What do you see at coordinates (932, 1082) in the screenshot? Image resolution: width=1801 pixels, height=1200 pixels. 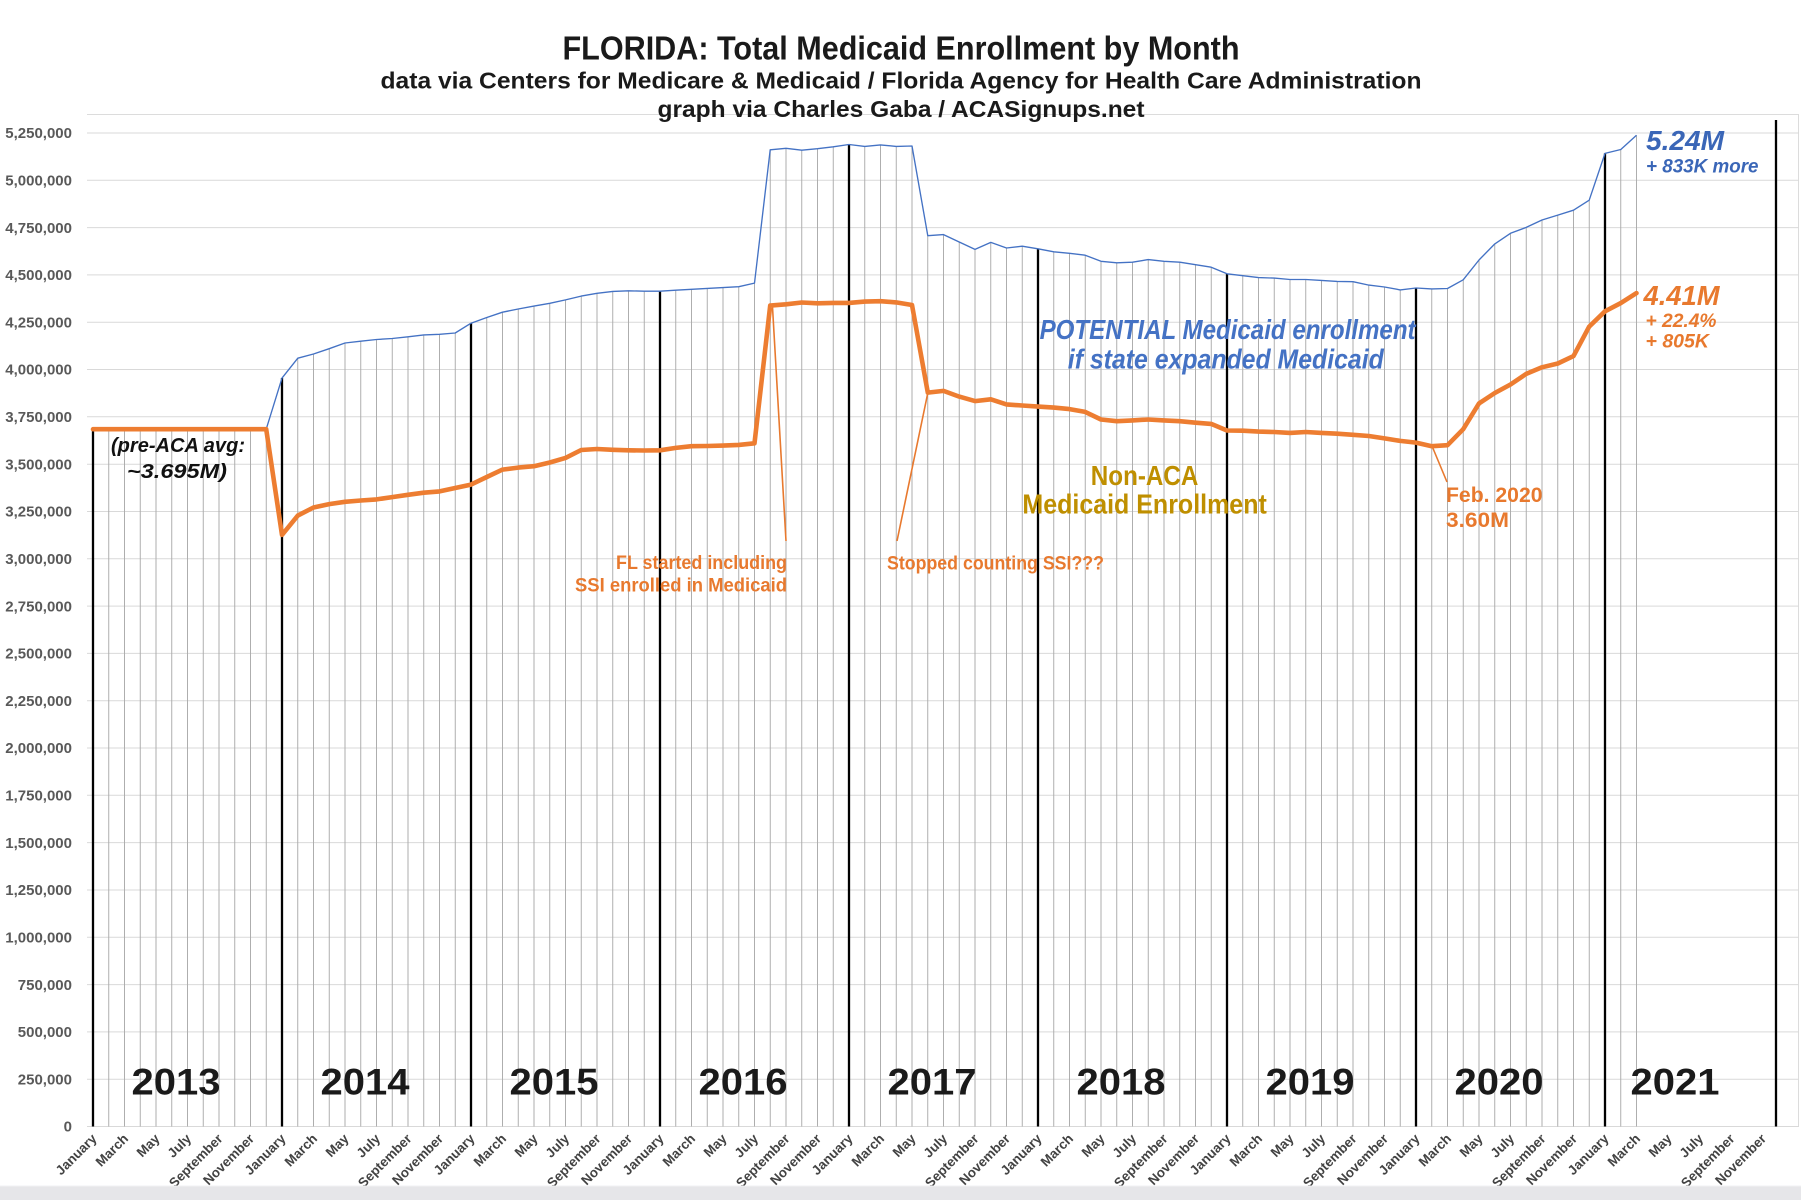 I see `svg-text: 2017` at bounding box center [932, 1082].